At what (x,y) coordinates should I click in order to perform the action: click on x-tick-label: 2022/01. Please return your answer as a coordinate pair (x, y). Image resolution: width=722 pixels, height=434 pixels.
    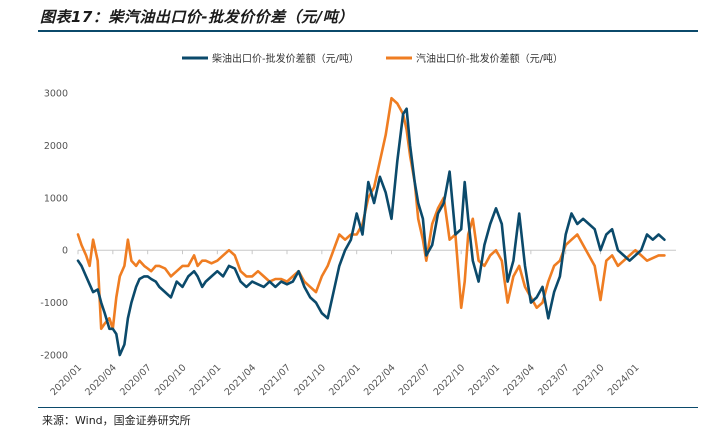
    Looking at the image, I should click on (345, 380).